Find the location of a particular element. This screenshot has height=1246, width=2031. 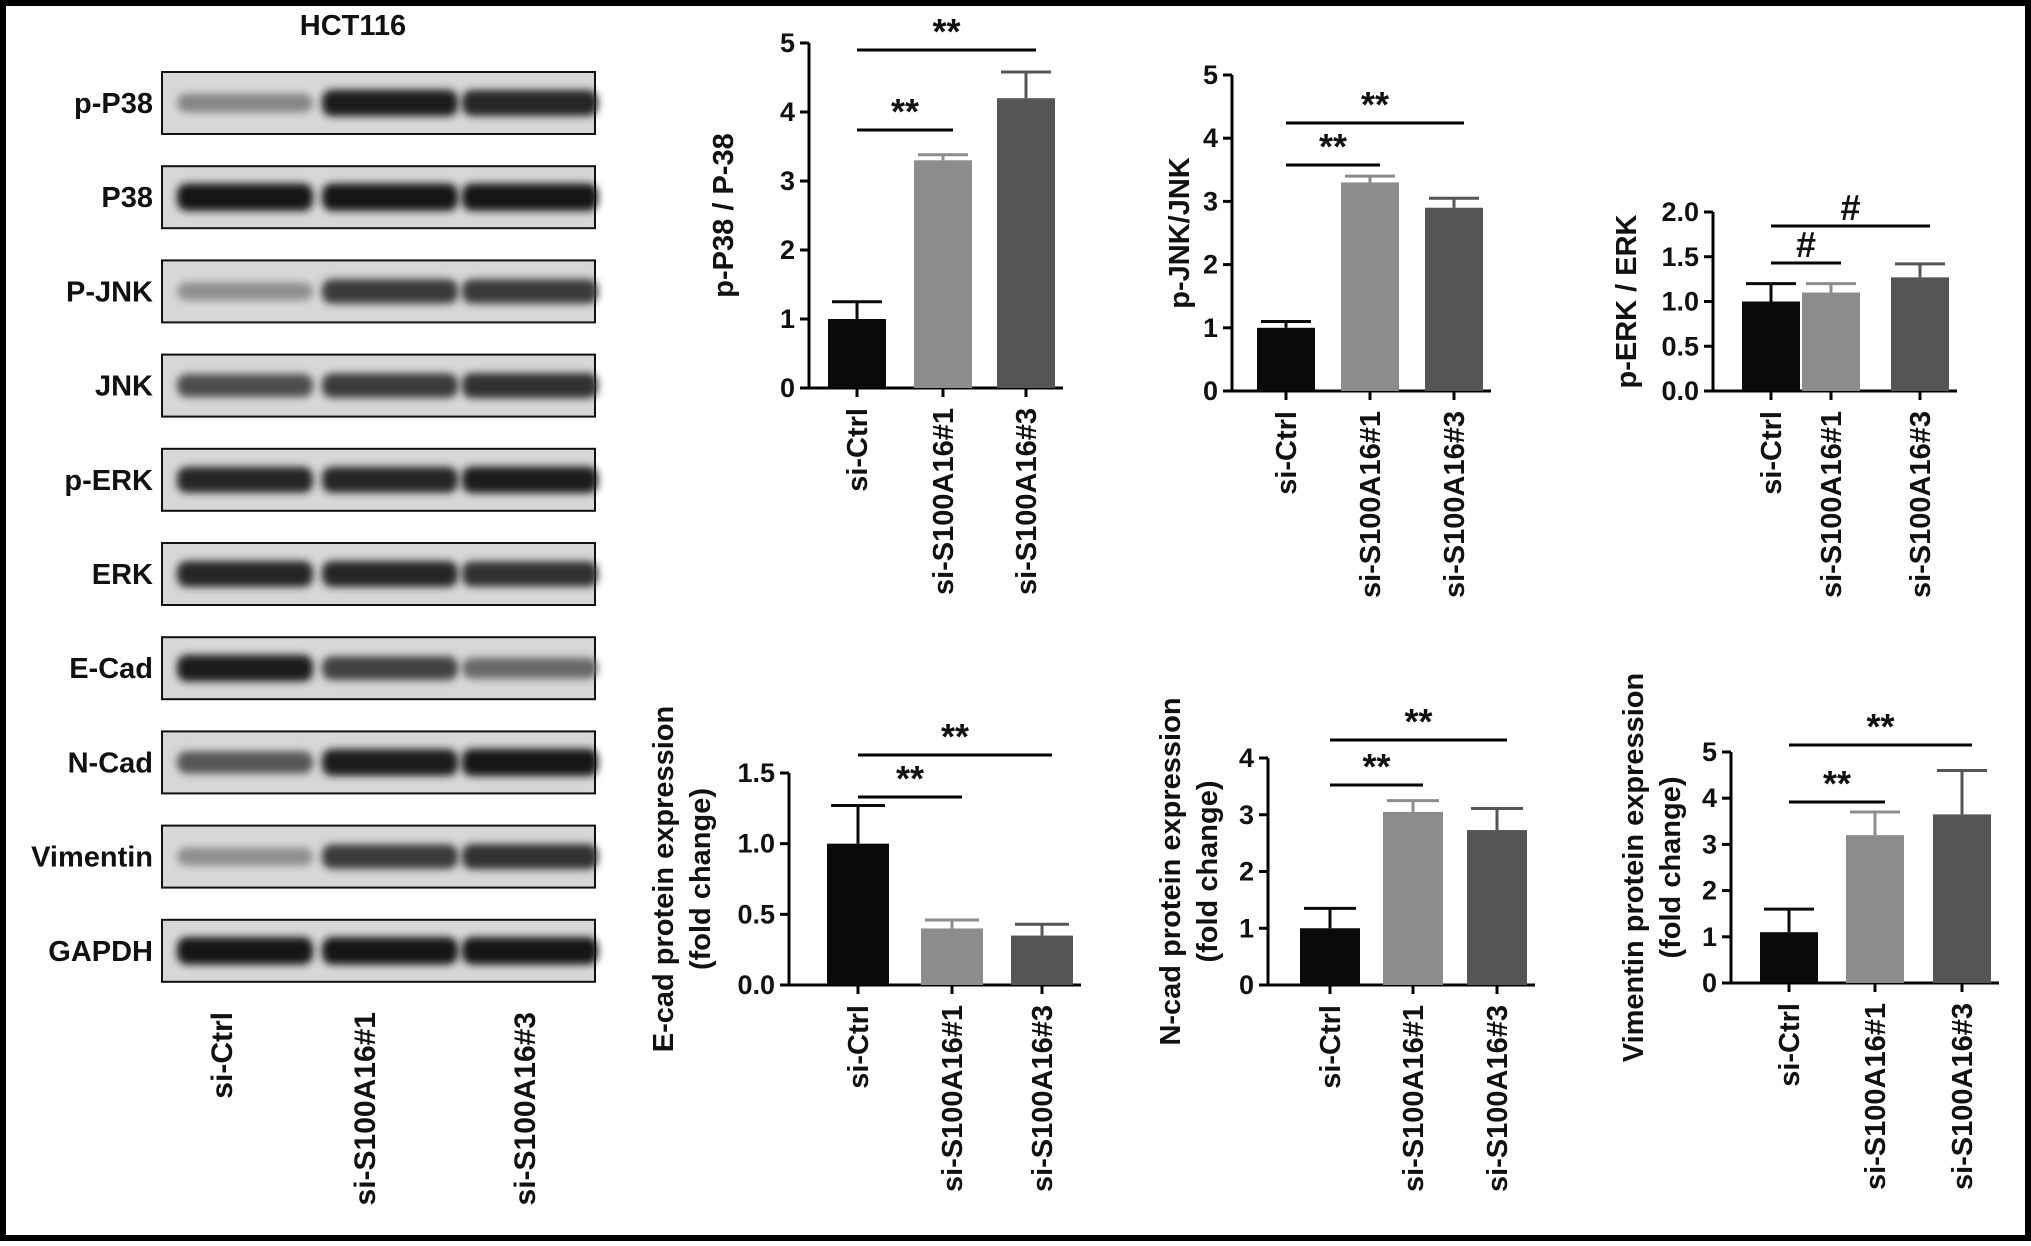

blot-row: Vimentin is located at coordinates (314, 856).